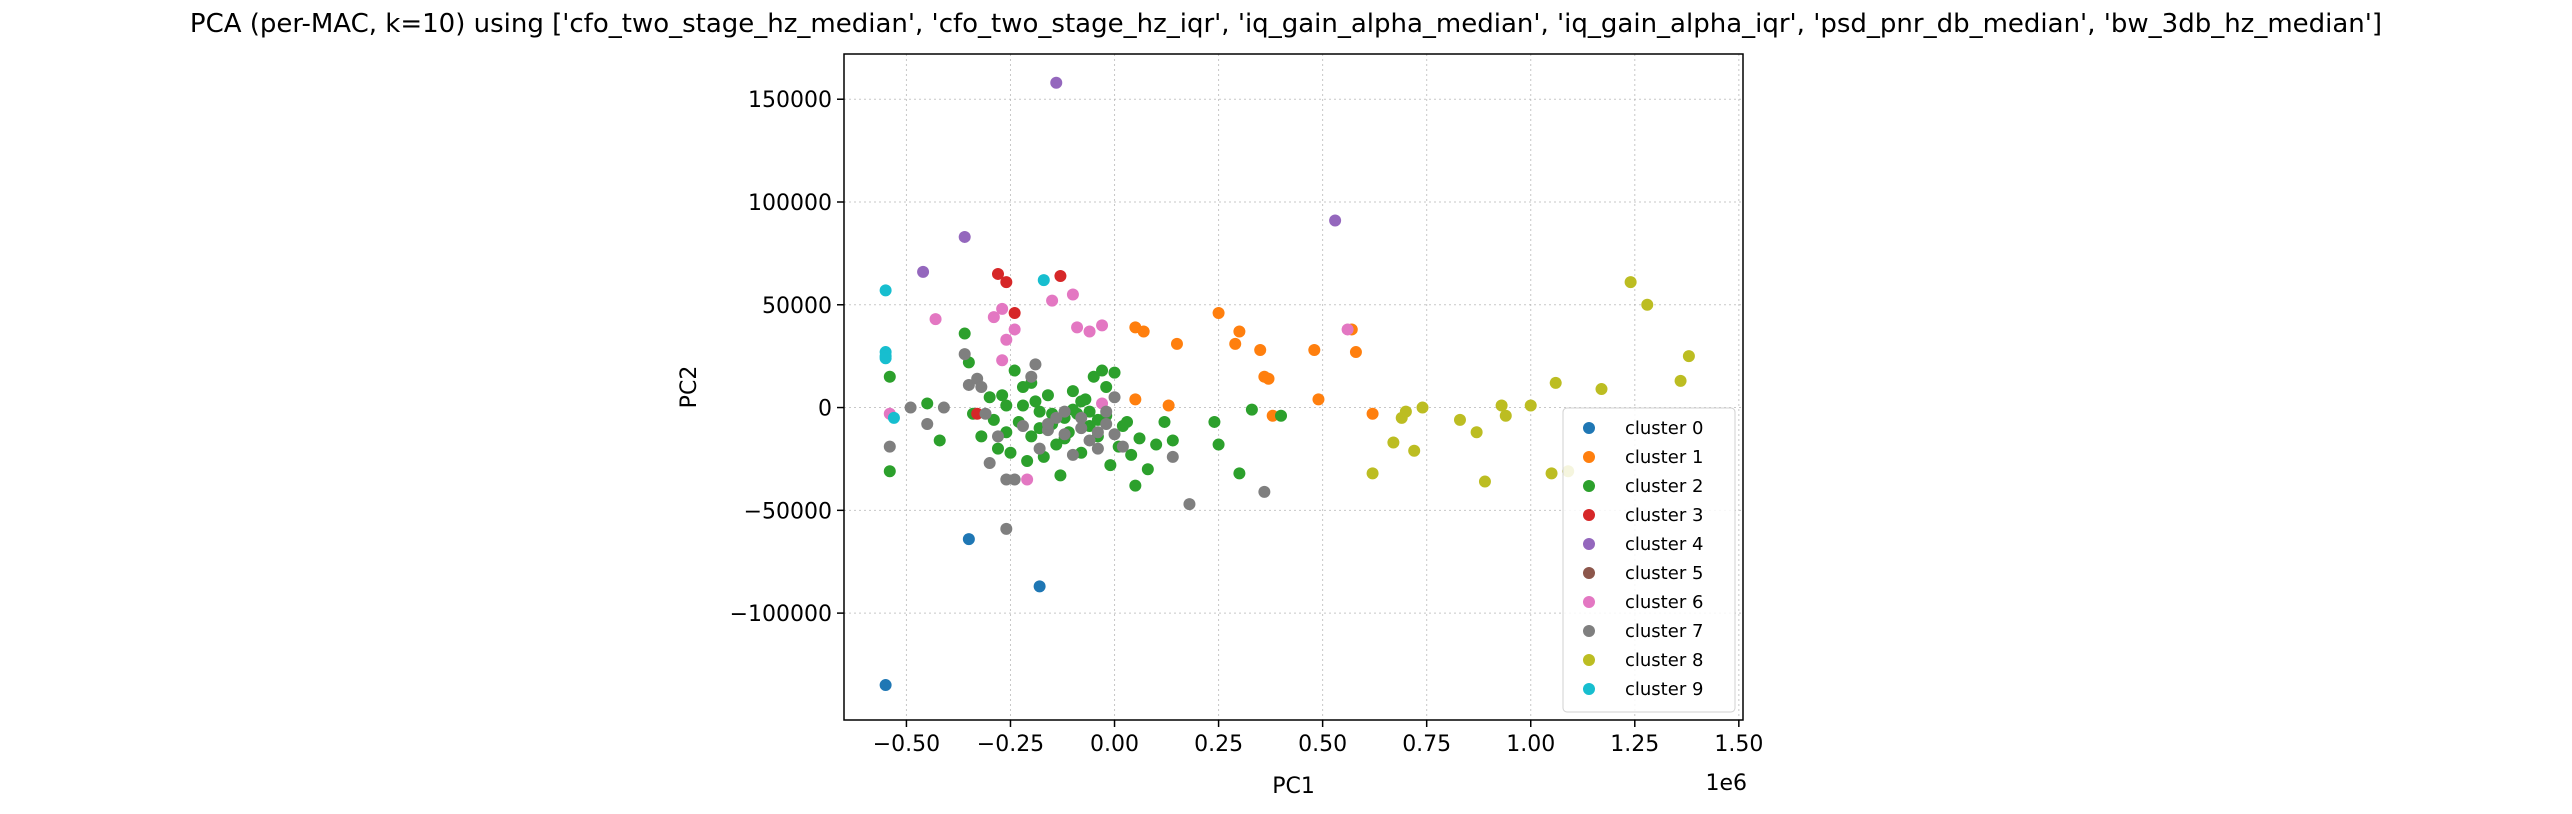 This screenshot has height=814, width=2572. Describe the element at coordinates (1664, 573) in the screenshot. I see `legend-entry: cluster 5` at that location.